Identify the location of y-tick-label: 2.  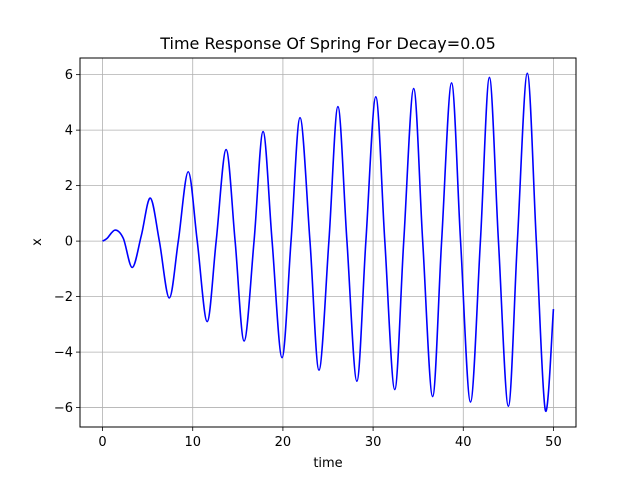
(69, 186).